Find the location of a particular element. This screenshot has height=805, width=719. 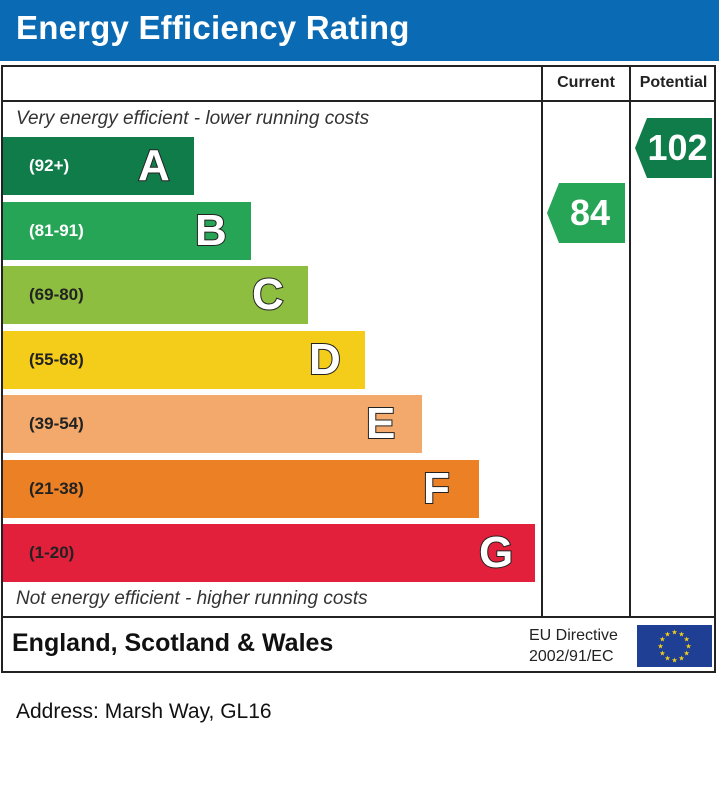

potential-rating-arrow-value: 102 is located at coordinates (677, 147).